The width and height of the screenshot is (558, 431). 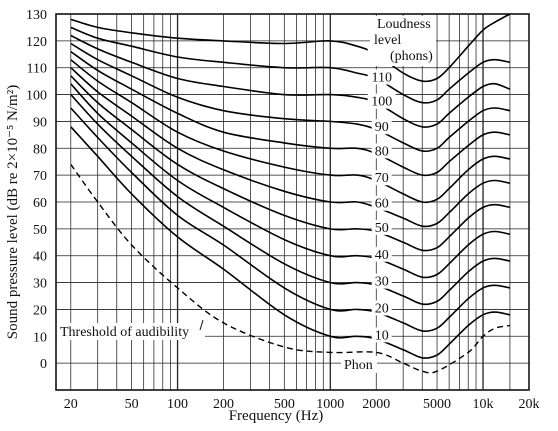 I want to click on x-axis-label: Frequency (Hz), so click(x=276, y=416).